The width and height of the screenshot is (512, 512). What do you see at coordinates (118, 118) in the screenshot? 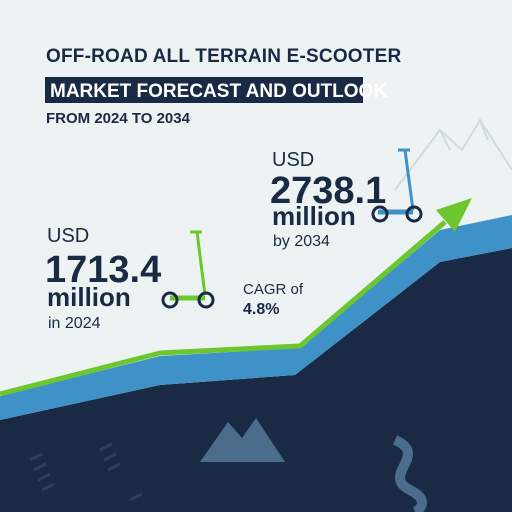
I see `subtitle: FROM 2024 TO 2034` at bounding box center [118, 118].